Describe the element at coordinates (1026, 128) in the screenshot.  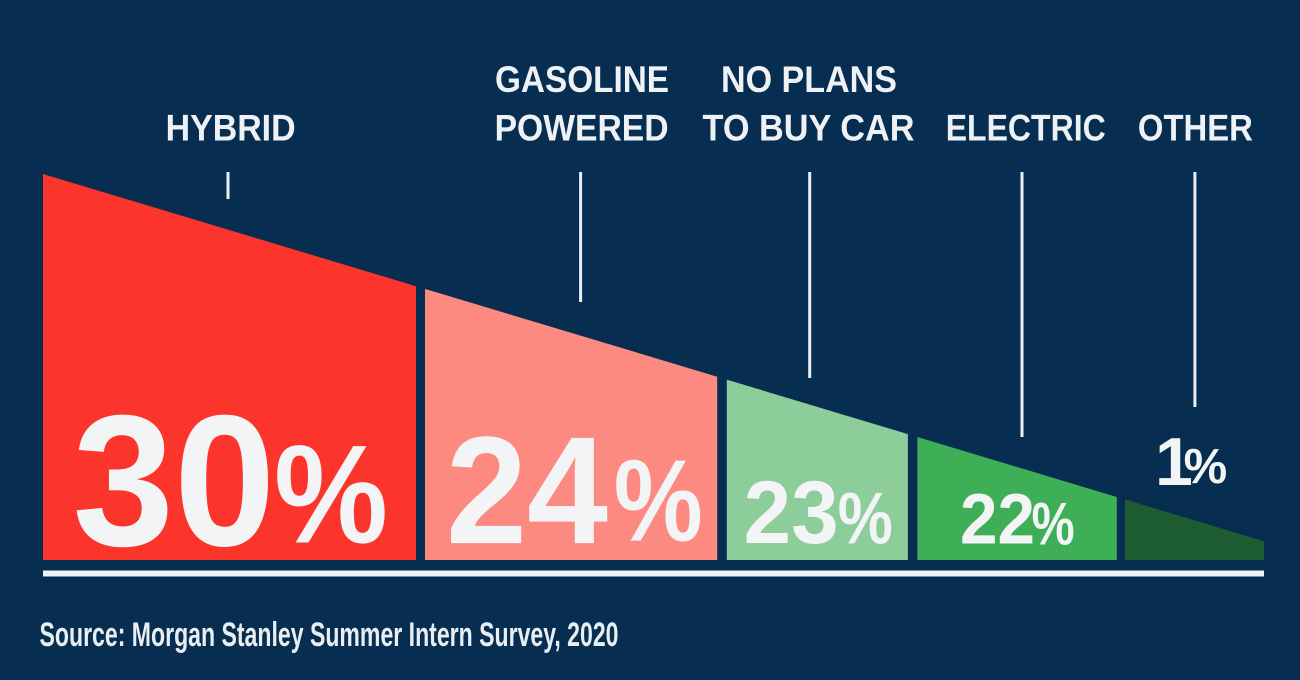
I see `svg-text: ELECTRIC` at that location.